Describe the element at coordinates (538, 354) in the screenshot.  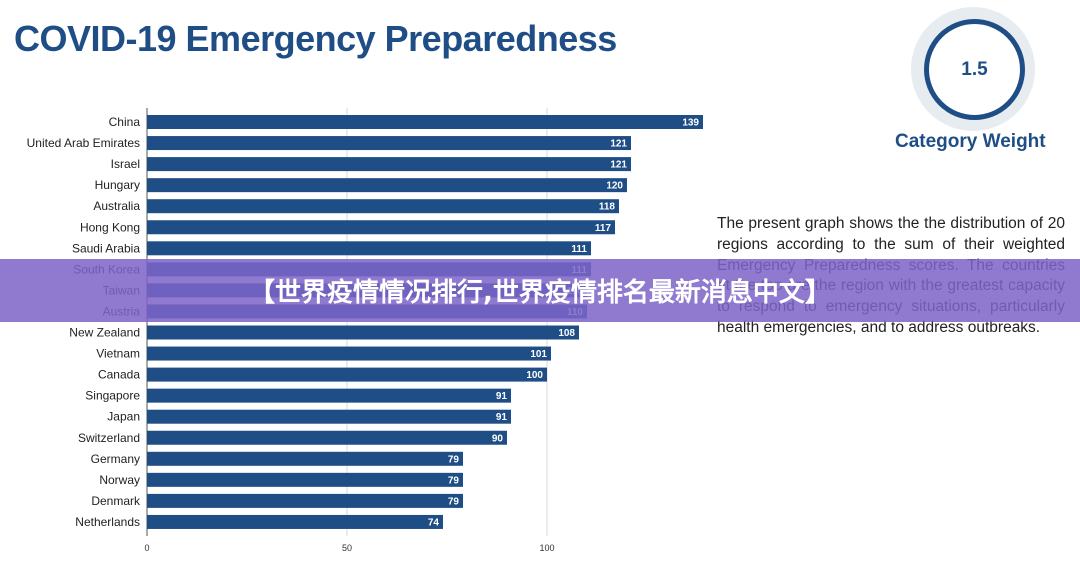
I see `value-label: 101` at that location.